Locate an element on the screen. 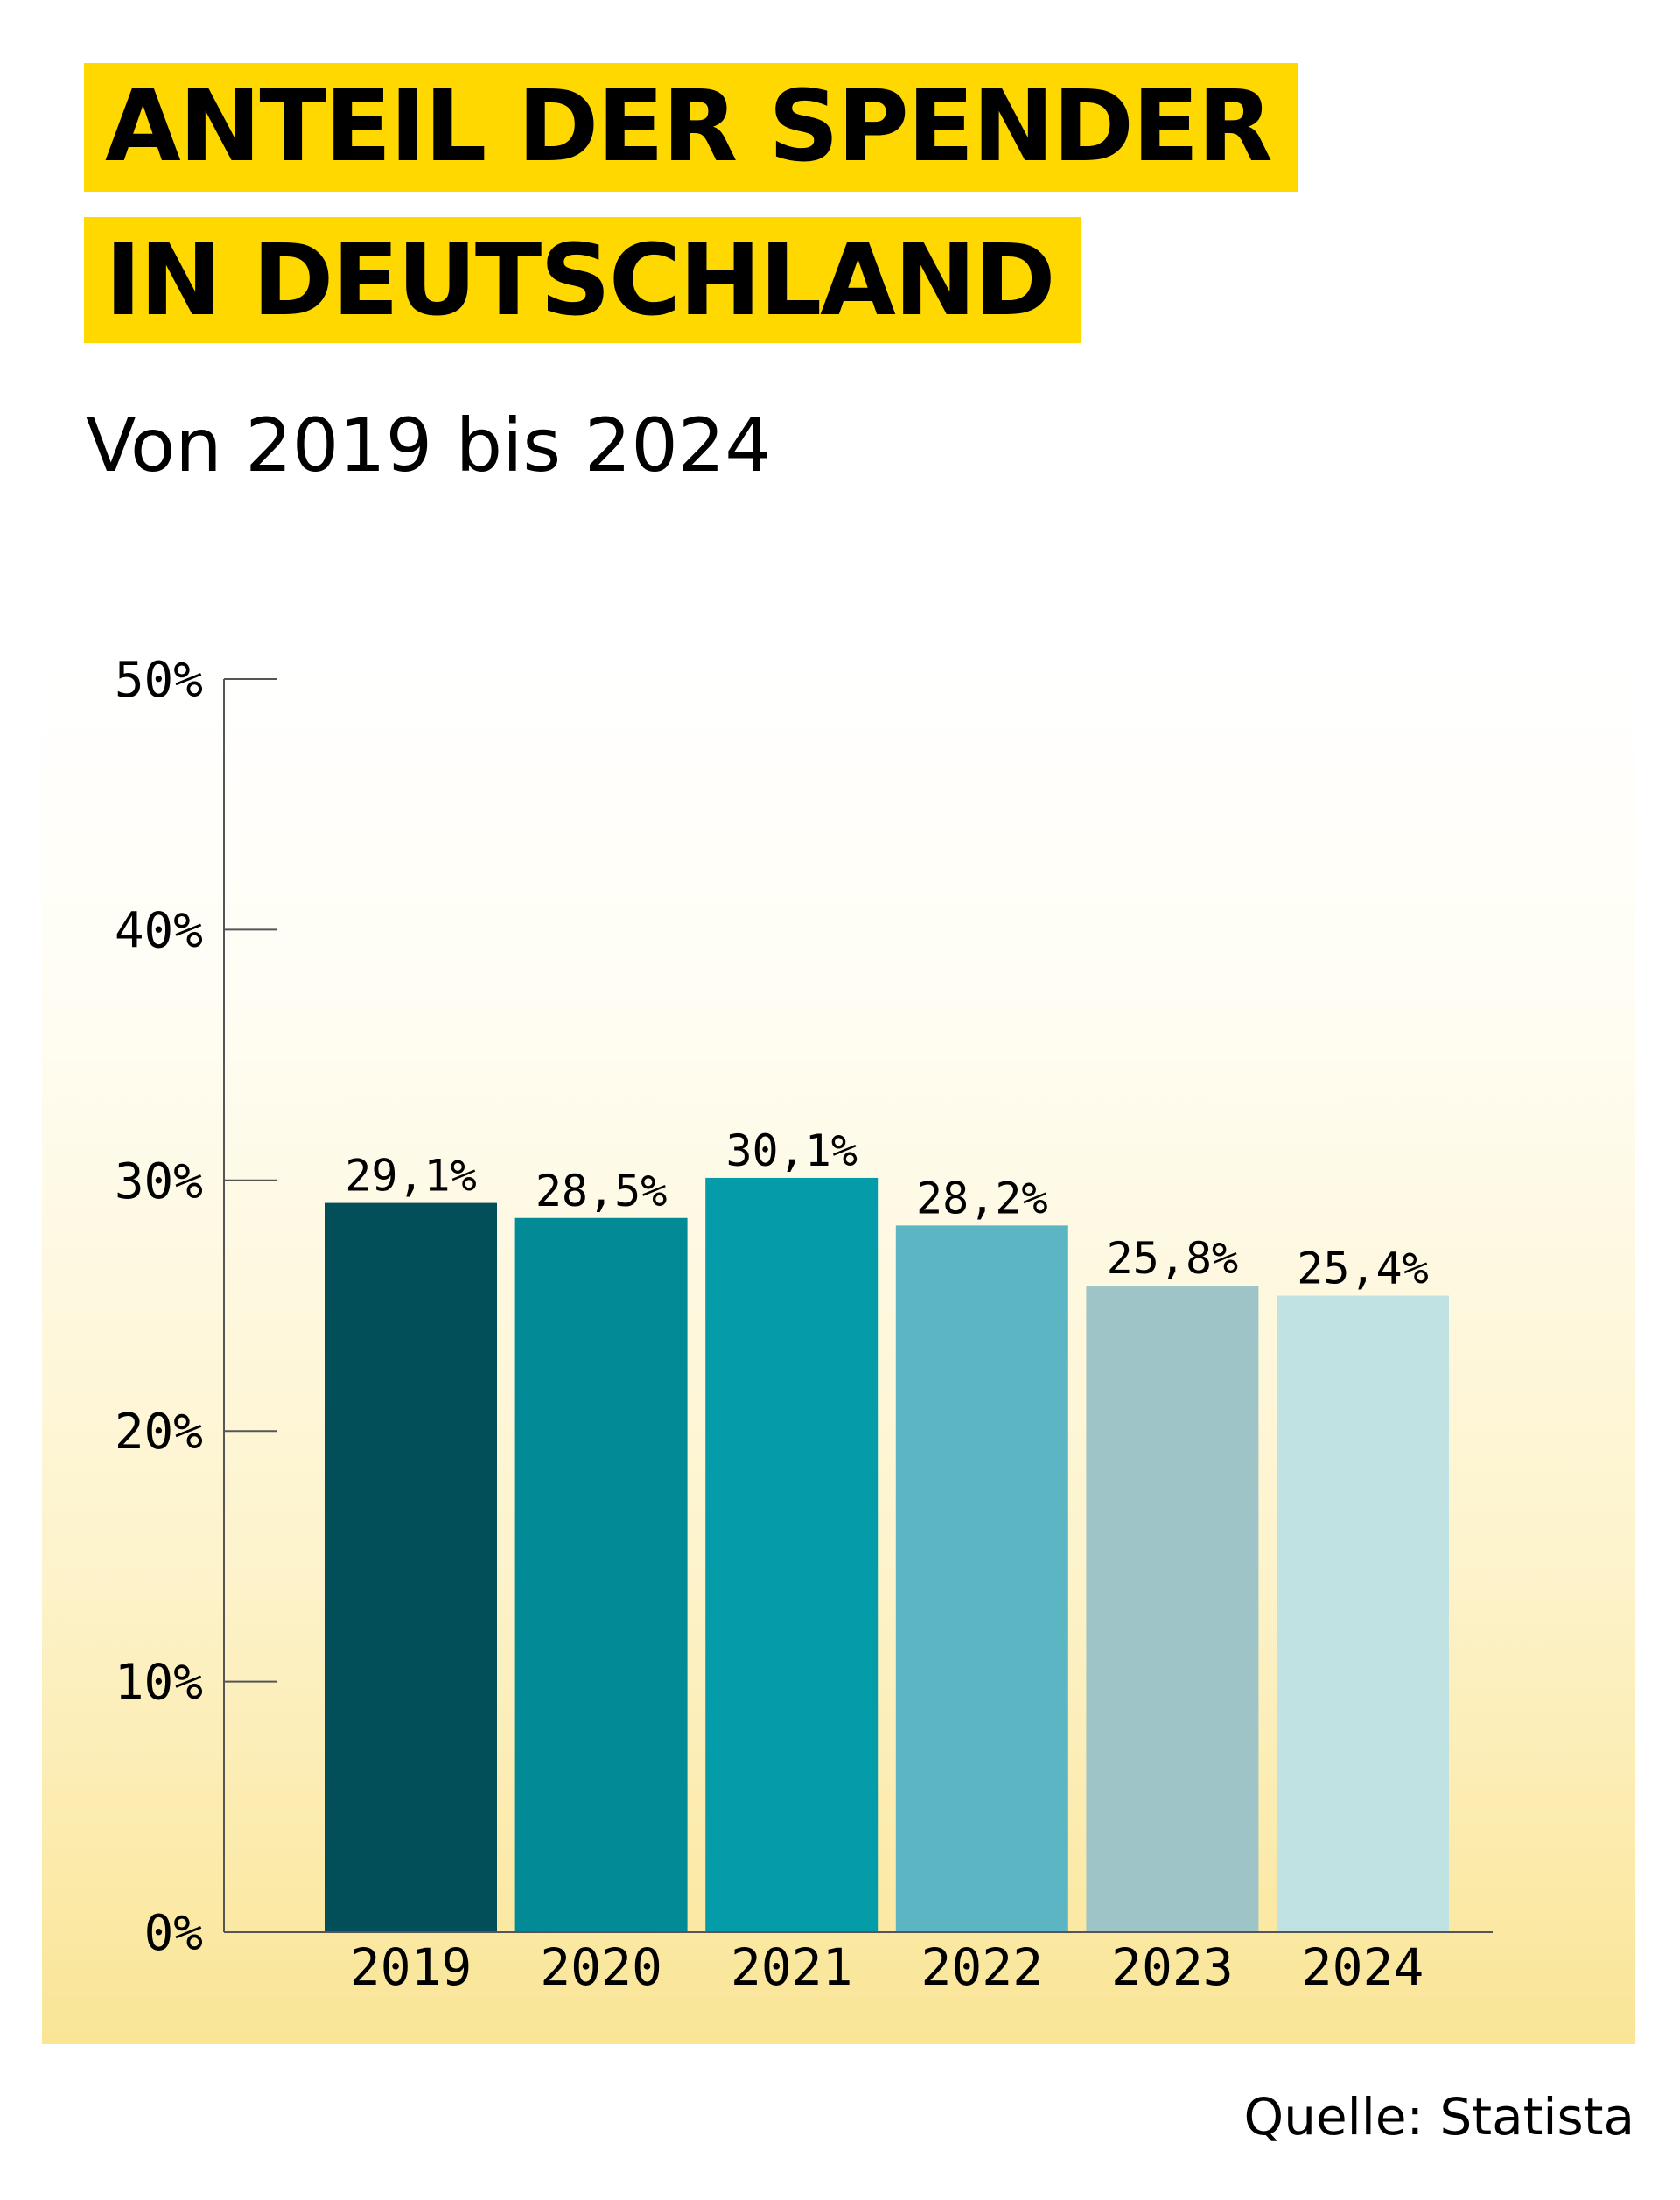 This screenshot has width=1680, height=2200. data-label: 30,1% is located at coordinates (791, 1150).